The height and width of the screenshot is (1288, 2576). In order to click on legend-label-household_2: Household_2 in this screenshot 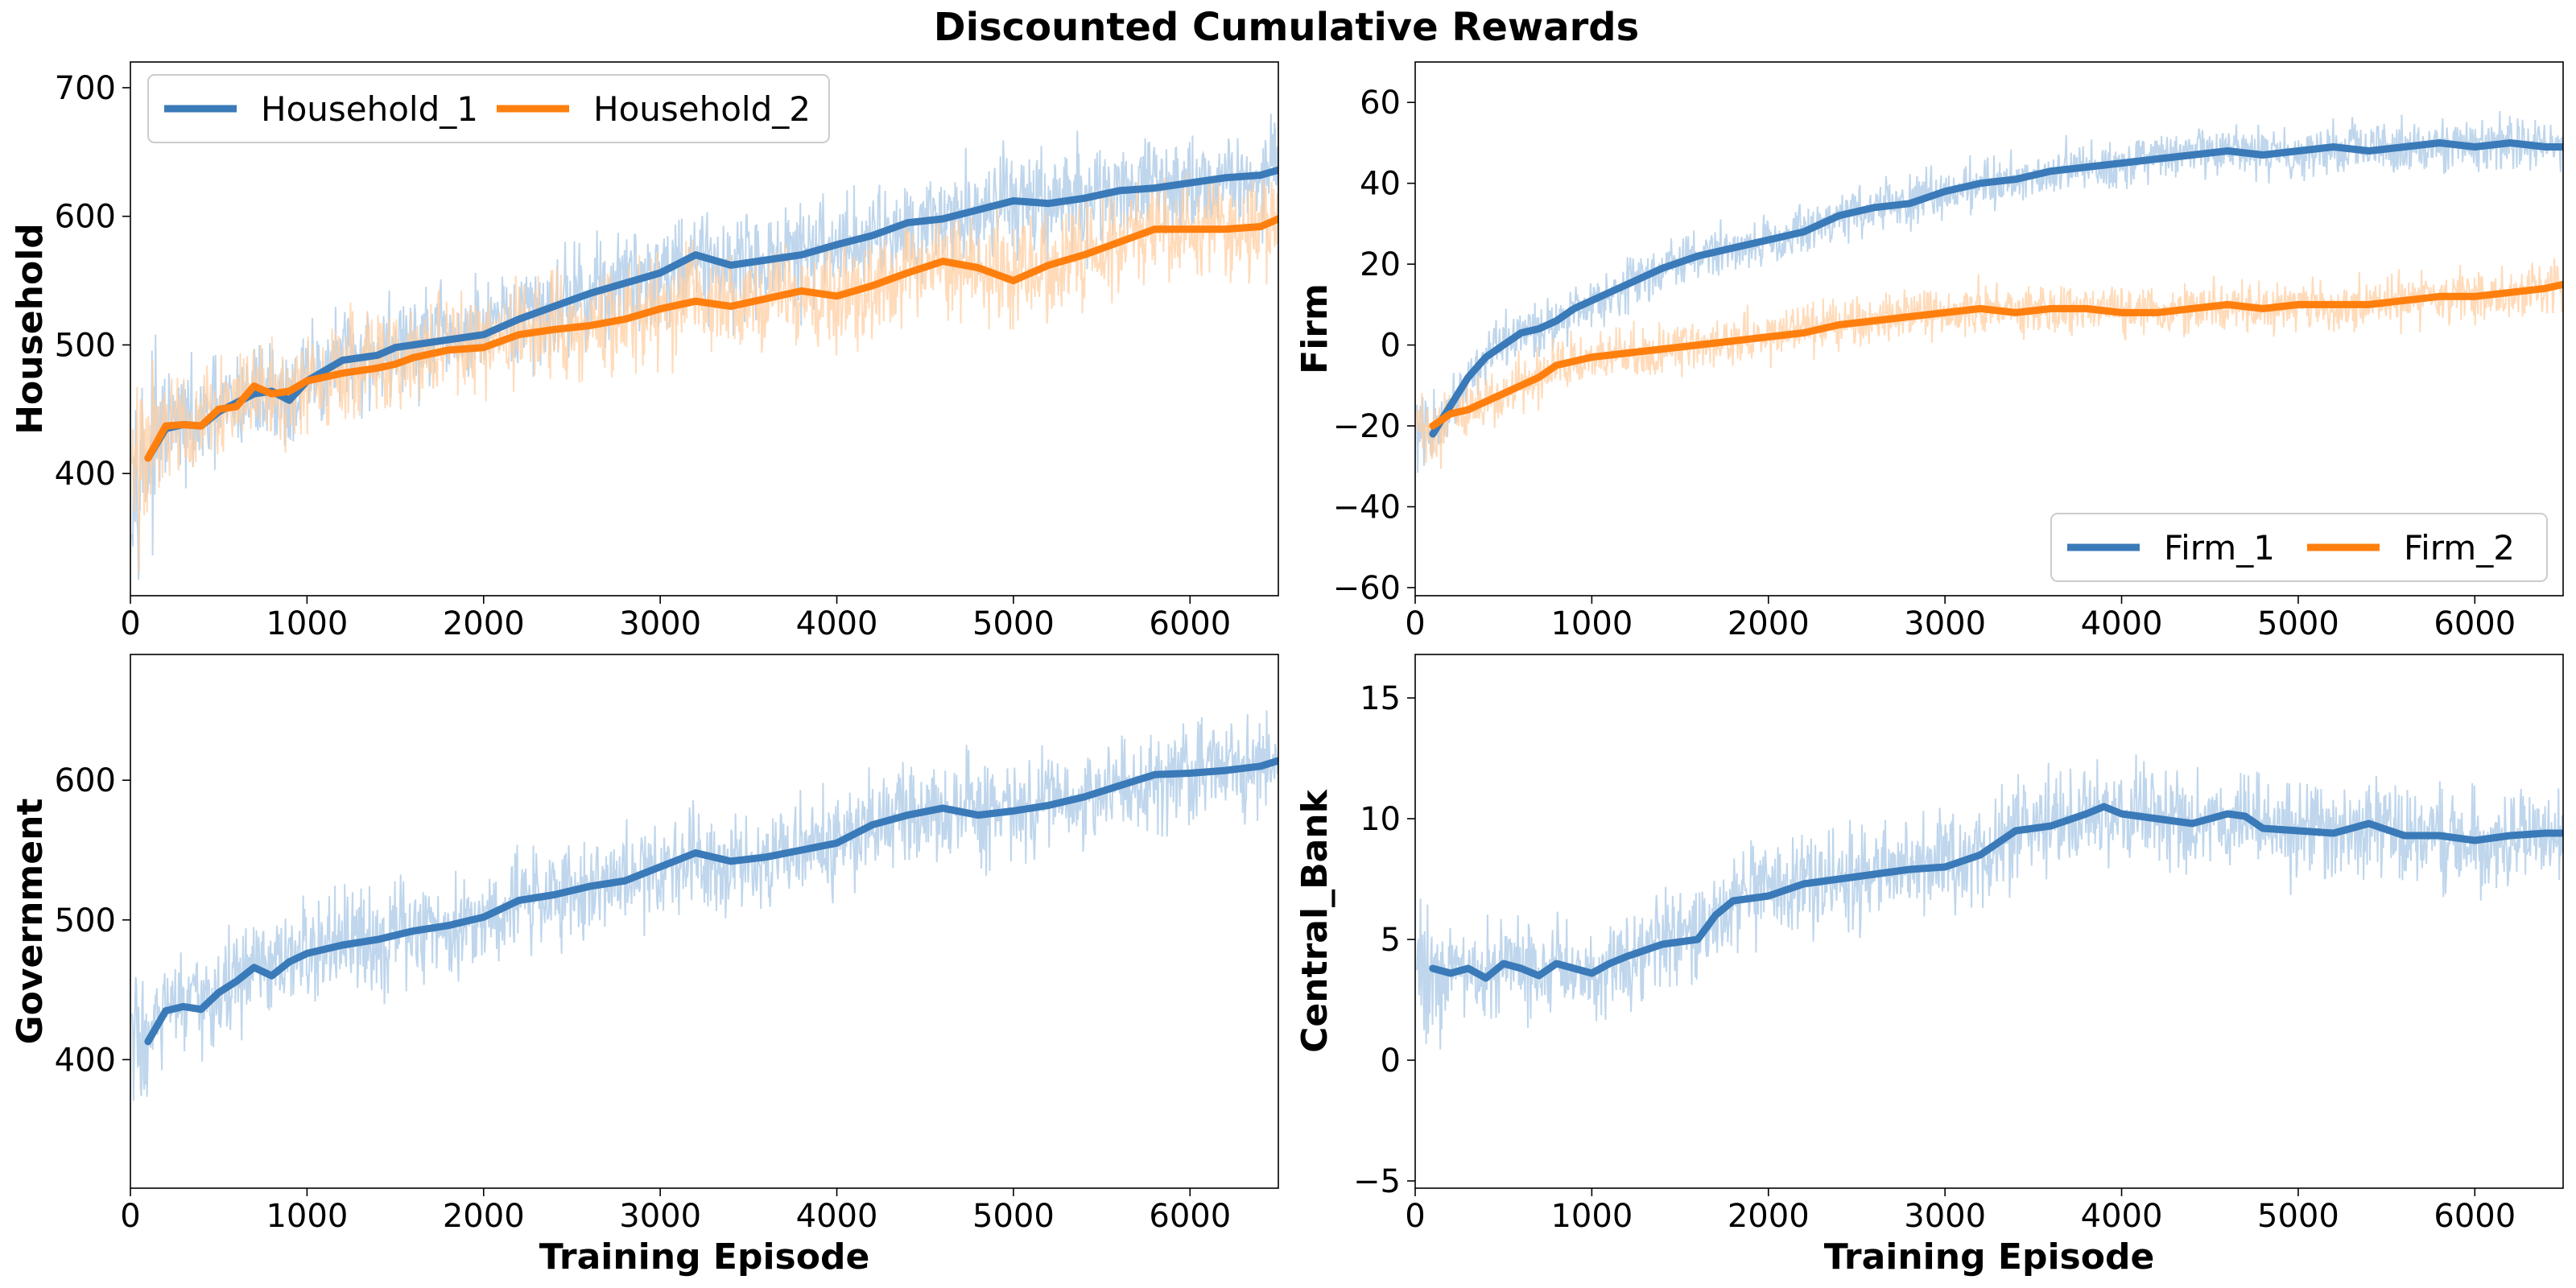, I will do `click(702, 109)`.